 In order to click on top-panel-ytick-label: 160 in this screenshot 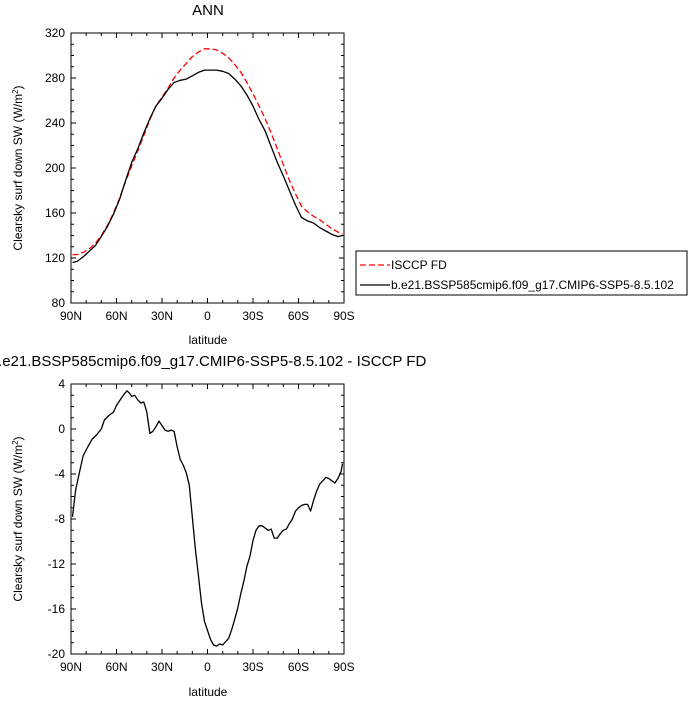, I will do `click(55, 213)`.